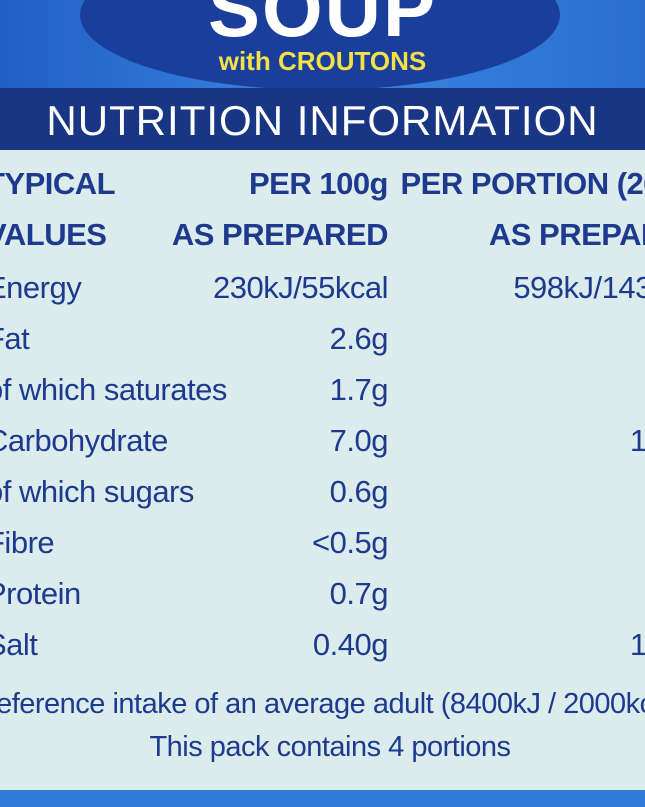 The width and height of the screenshot is (645, 807). I want to click on title-band, so click(322, 119).